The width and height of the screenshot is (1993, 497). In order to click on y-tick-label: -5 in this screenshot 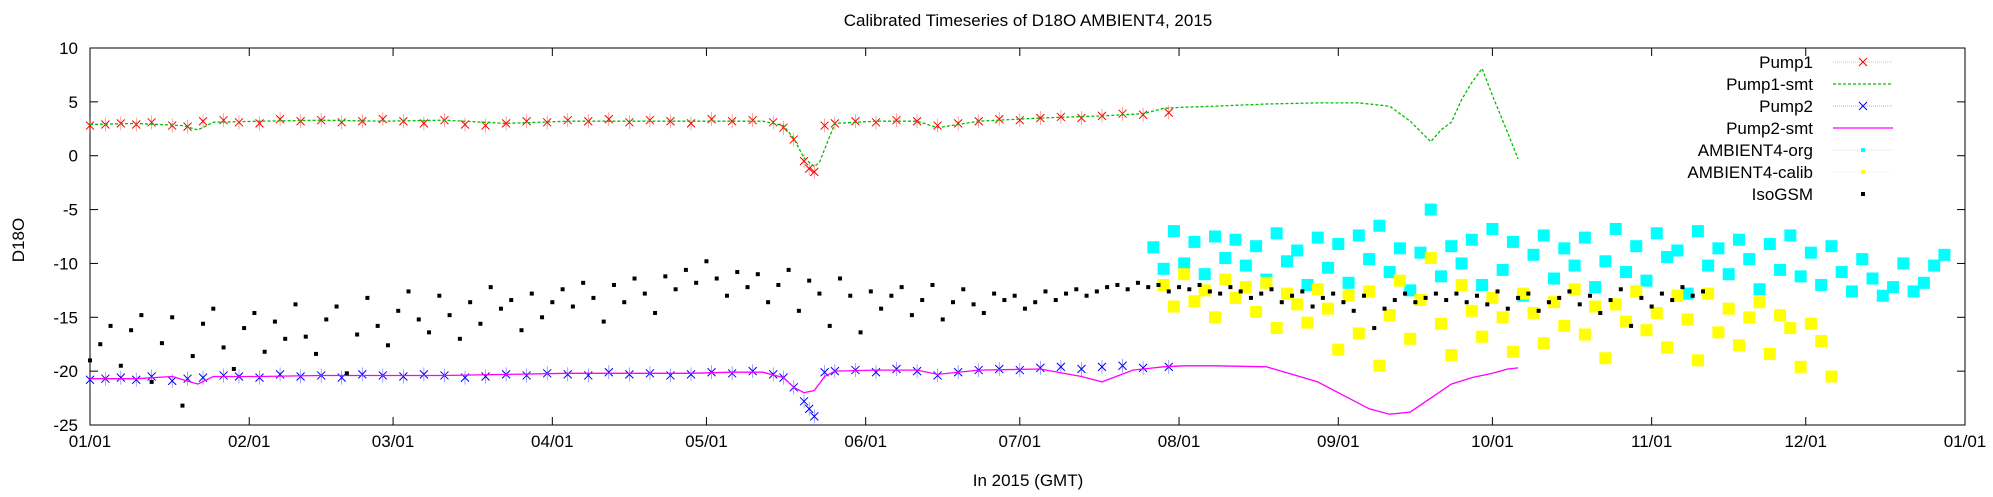, I will do `click(70, 210)`.